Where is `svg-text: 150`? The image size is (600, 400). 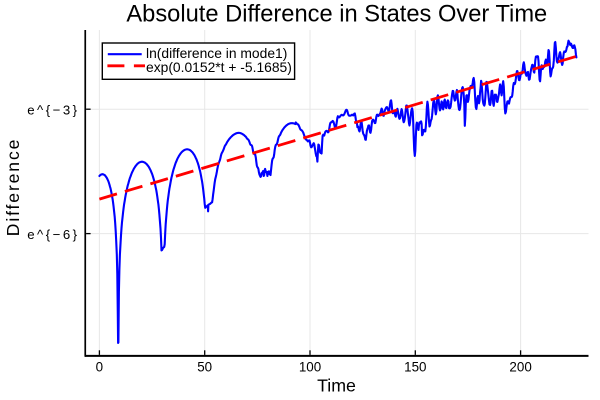
svg-text: 150 is located at coordinates (415, 366).